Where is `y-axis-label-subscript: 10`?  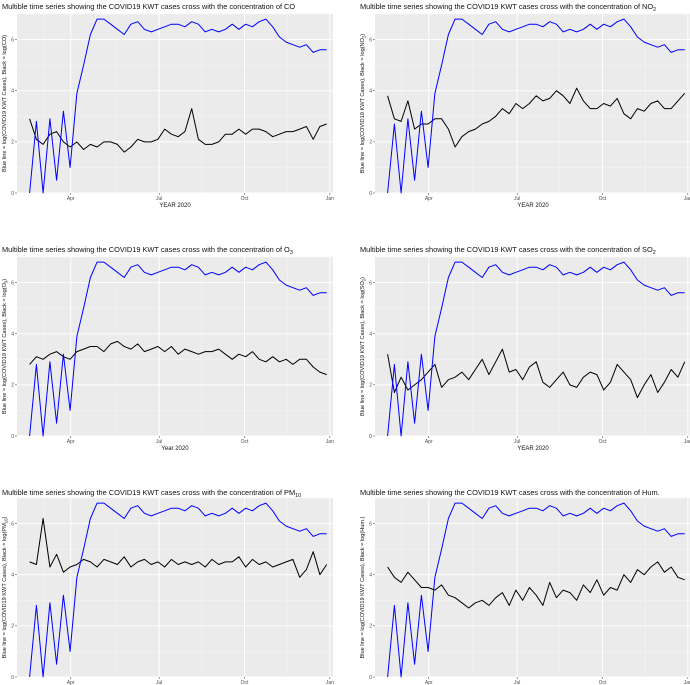 y-axis-label-subscript: 10 is located at coordinates (6, 520).